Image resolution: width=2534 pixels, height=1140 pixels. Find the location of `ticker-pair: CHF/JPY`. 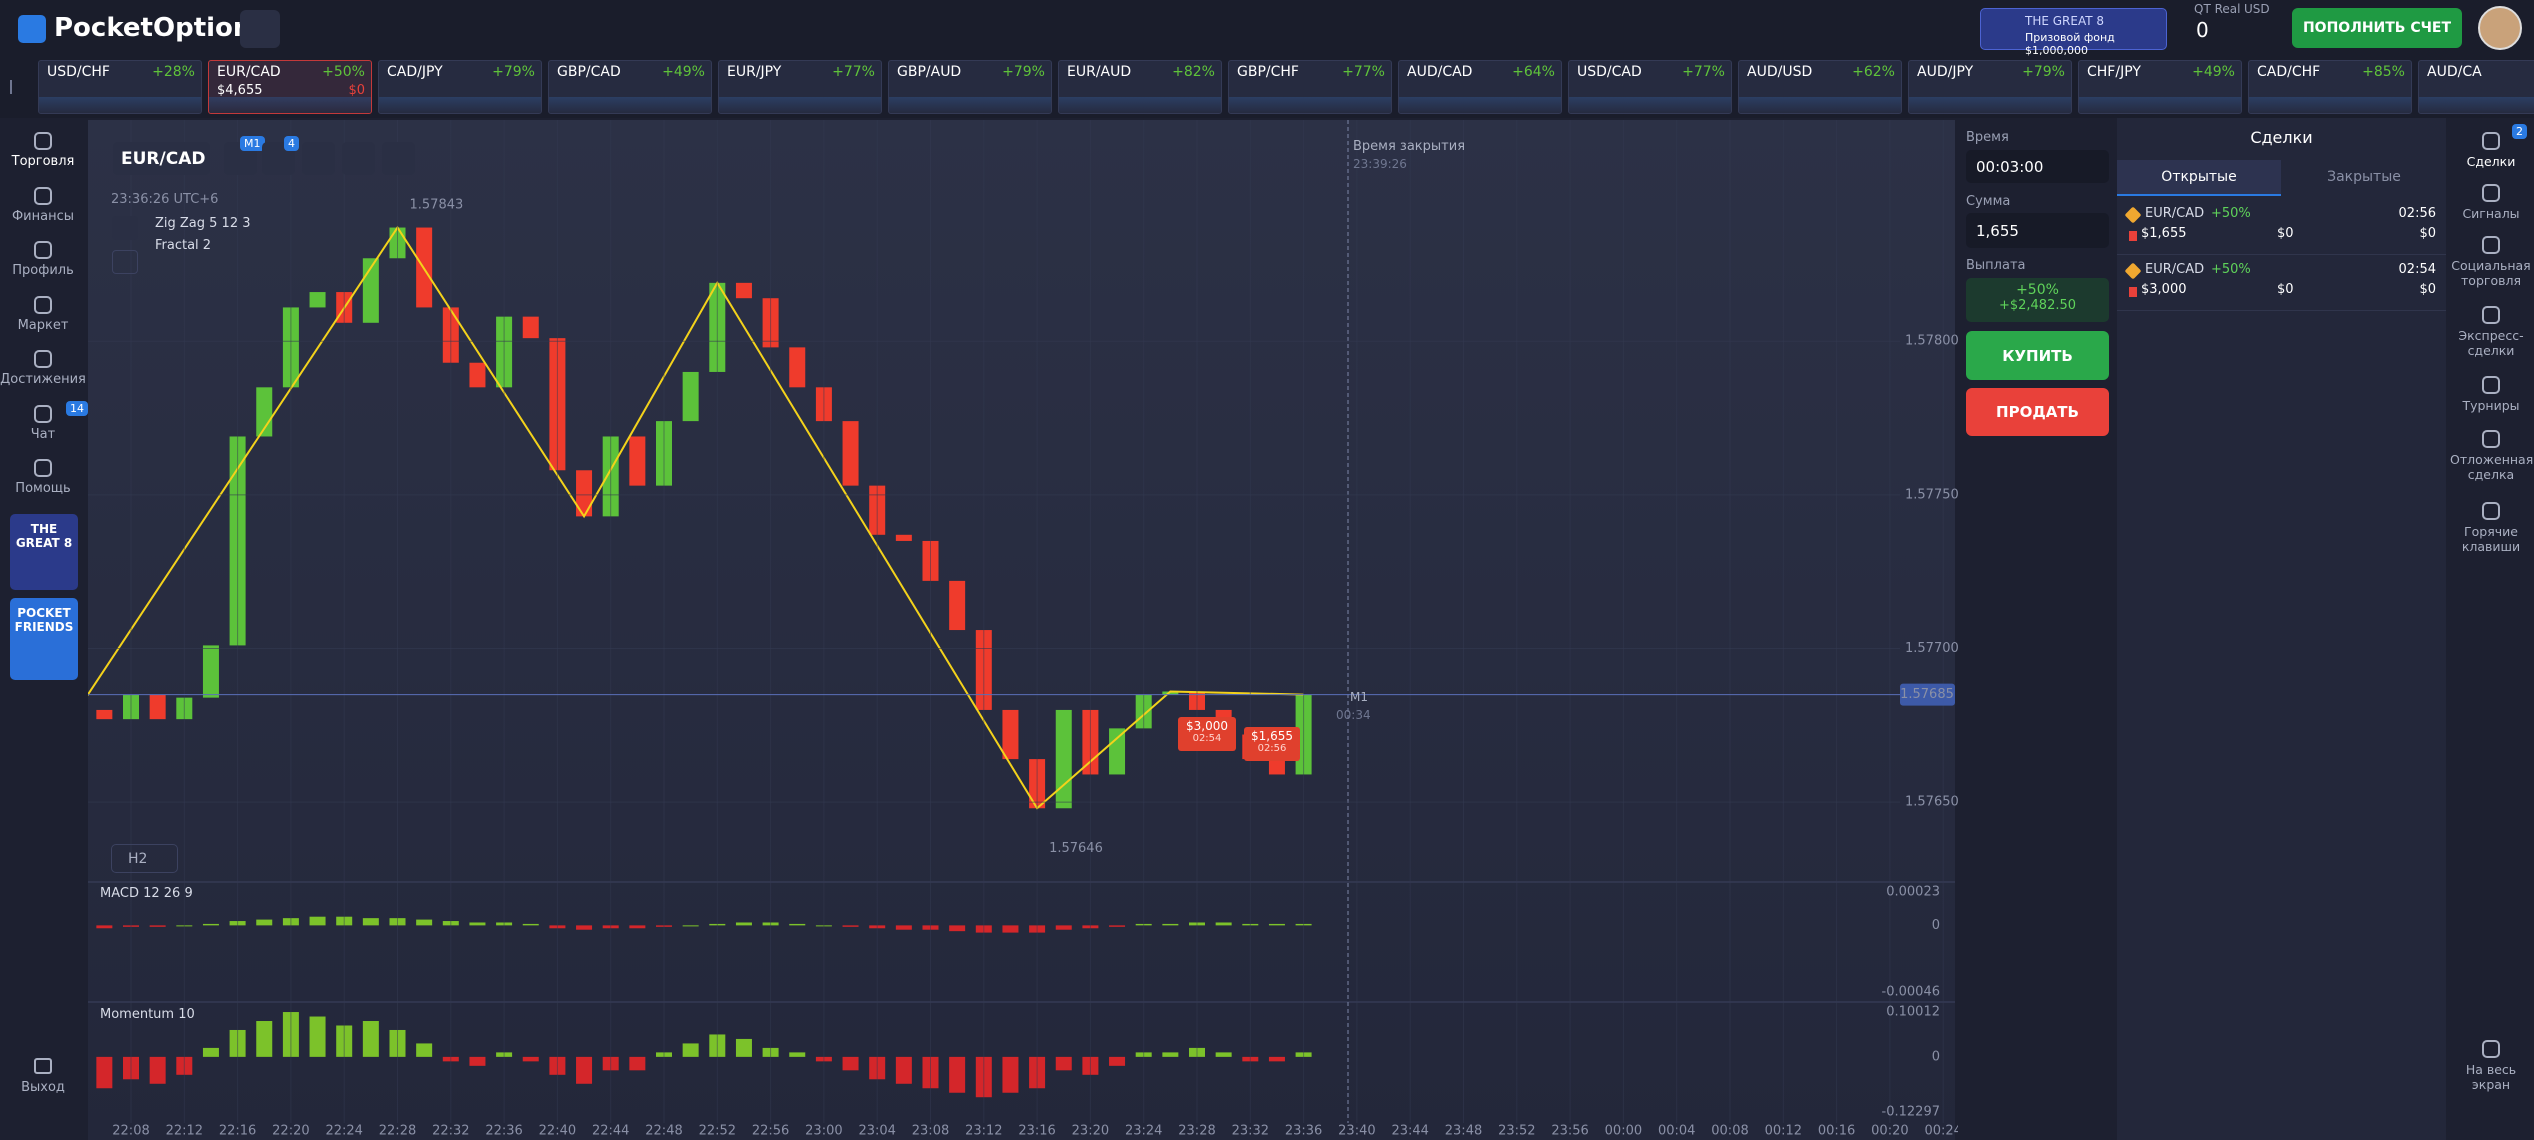

ticker-pair: CHF/JPY is located at coordinates (2114, 72).